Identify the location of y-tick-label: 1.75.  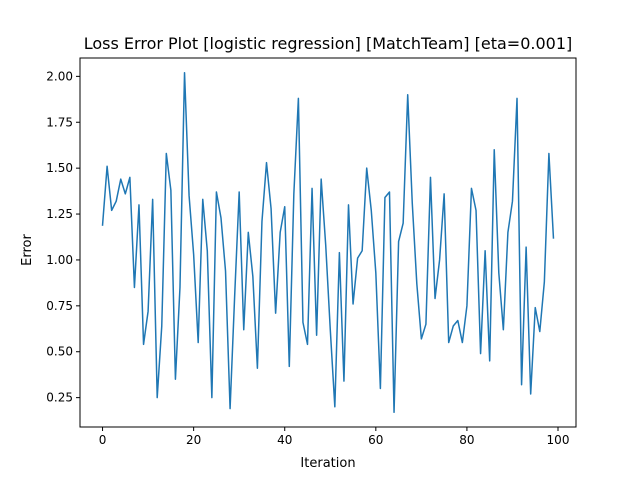
(59, 122).